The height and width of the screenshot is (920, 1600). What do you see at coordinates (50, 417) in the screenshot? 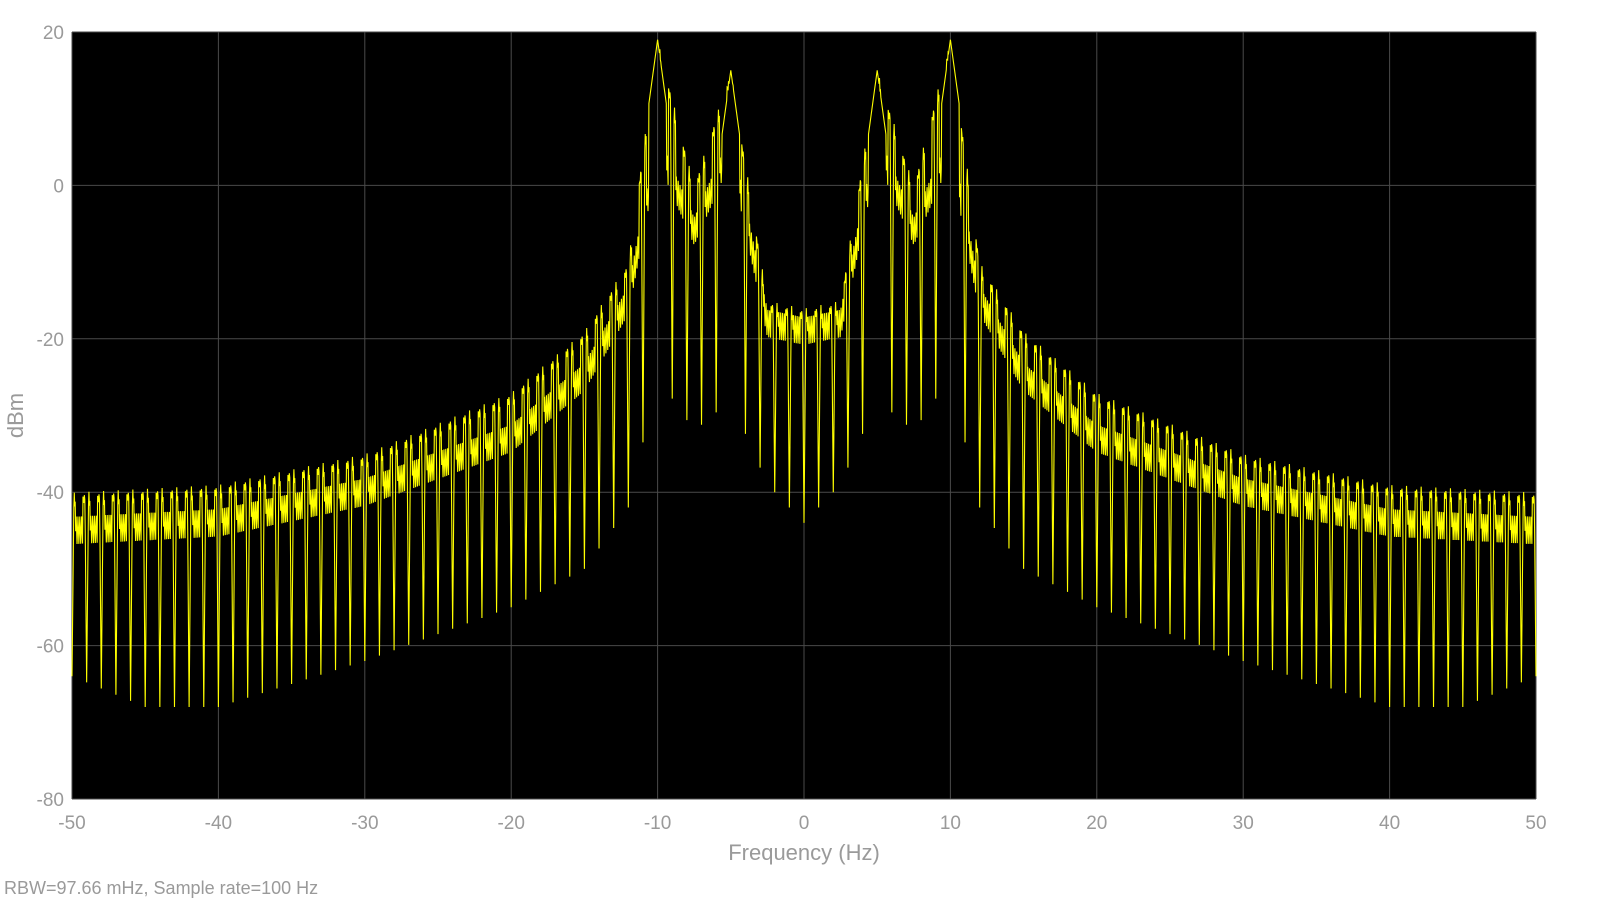
I see `y-tick-labels: -80 -60 -40 -20 0 20` at bounding box center [50, 417].